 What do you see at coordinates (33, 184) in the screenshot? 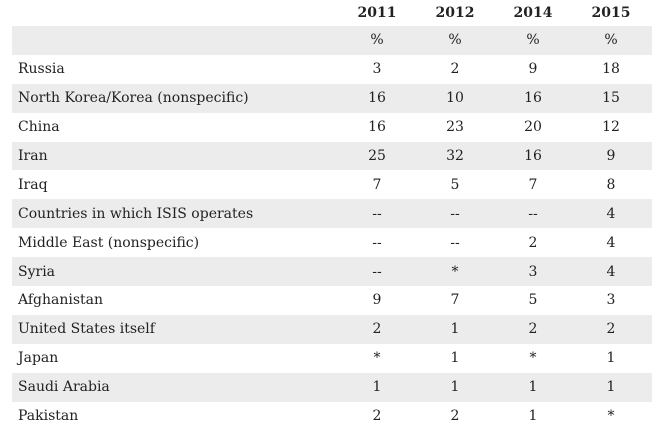
I see `row-label: Iraq` at bounding box center [33, 184].